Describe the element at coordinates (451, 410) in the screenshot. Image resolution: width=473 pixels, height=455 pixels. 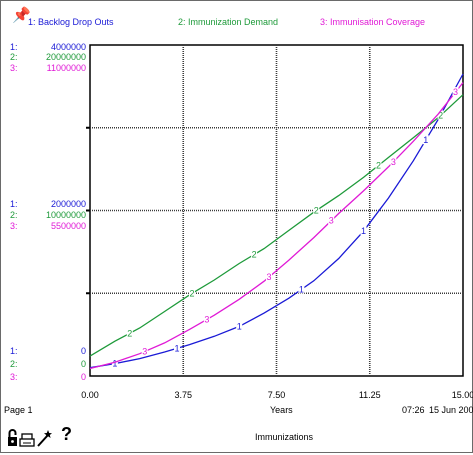
I see `timestamp-date: 15 Jun 2007` at that location.